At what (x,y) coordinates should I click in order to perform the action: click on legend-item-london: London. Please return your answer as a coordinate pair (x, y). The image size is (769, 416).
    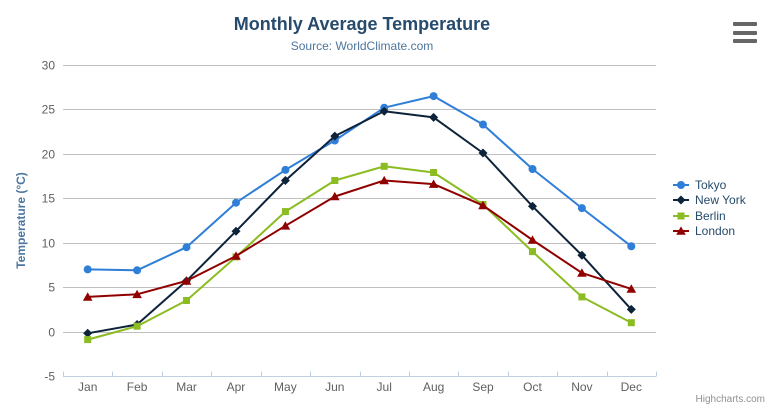
    Looking at the image, I should click on (709, 232).